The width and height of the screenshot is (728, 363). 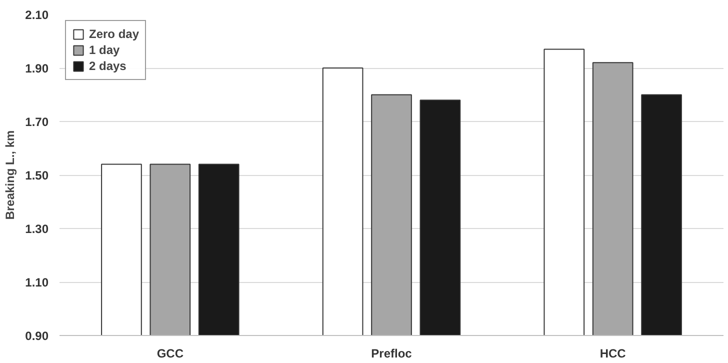 I want to click on y-tick-label: 1.90, so click(x=37, y=69).